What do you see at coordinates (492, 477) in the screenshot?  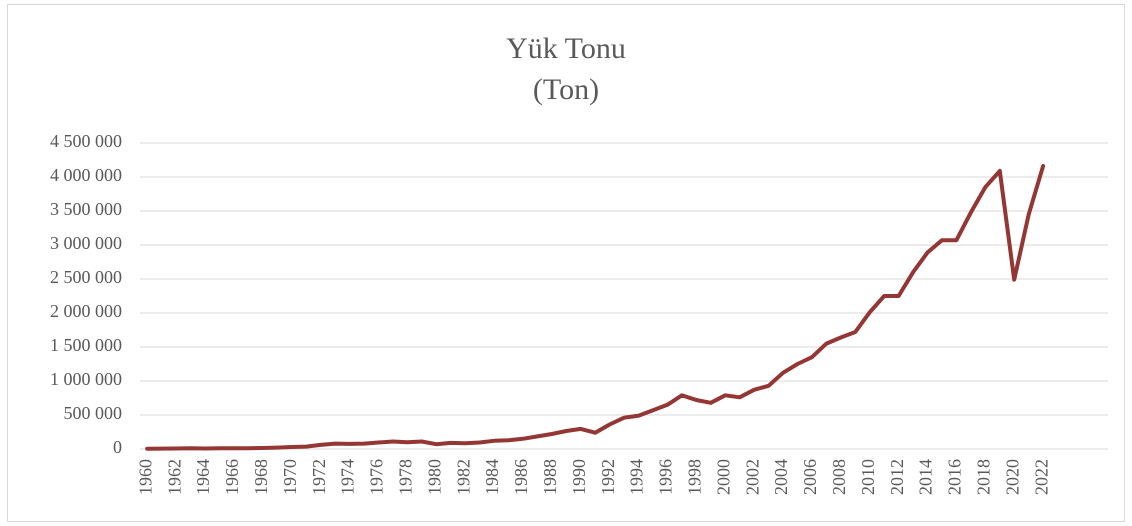 I see `x-tick-label: 1984` at bounding box center [492, 477].